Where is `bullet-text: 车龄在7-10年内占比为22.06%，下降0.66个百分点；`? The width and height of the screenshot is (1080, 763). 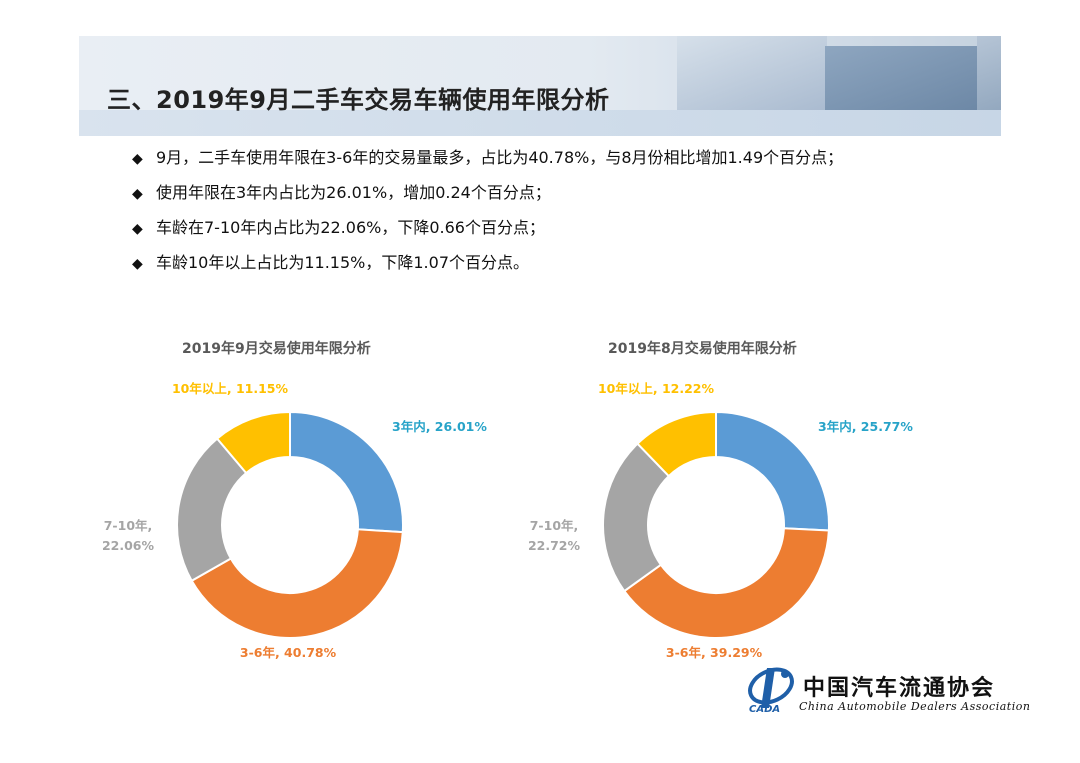
bullet-text: 车龄在7-10年内占比为22.06%，下降0.66个百分点； is located at coordinates (350, 227).